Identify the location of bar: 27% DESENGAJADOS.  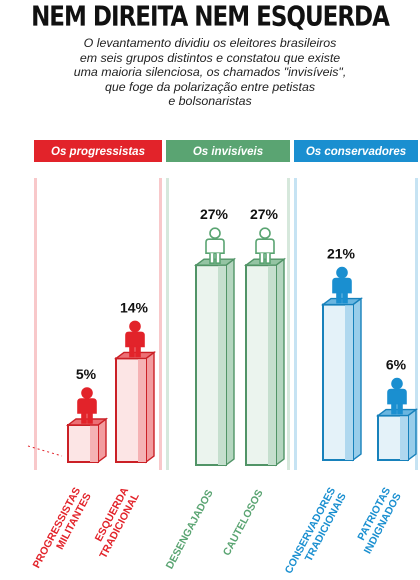
(200, 388).